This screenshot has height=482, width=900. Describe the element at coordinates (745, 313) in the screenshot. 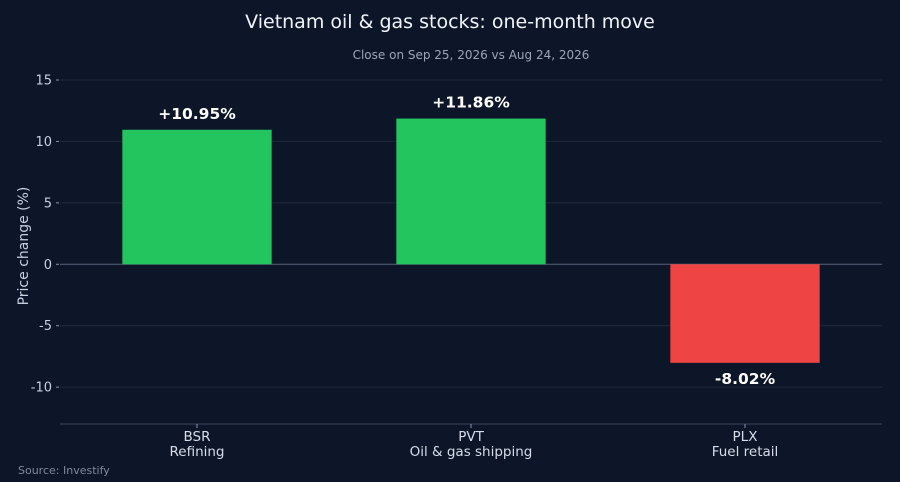

I see `bar-plx` at that location.